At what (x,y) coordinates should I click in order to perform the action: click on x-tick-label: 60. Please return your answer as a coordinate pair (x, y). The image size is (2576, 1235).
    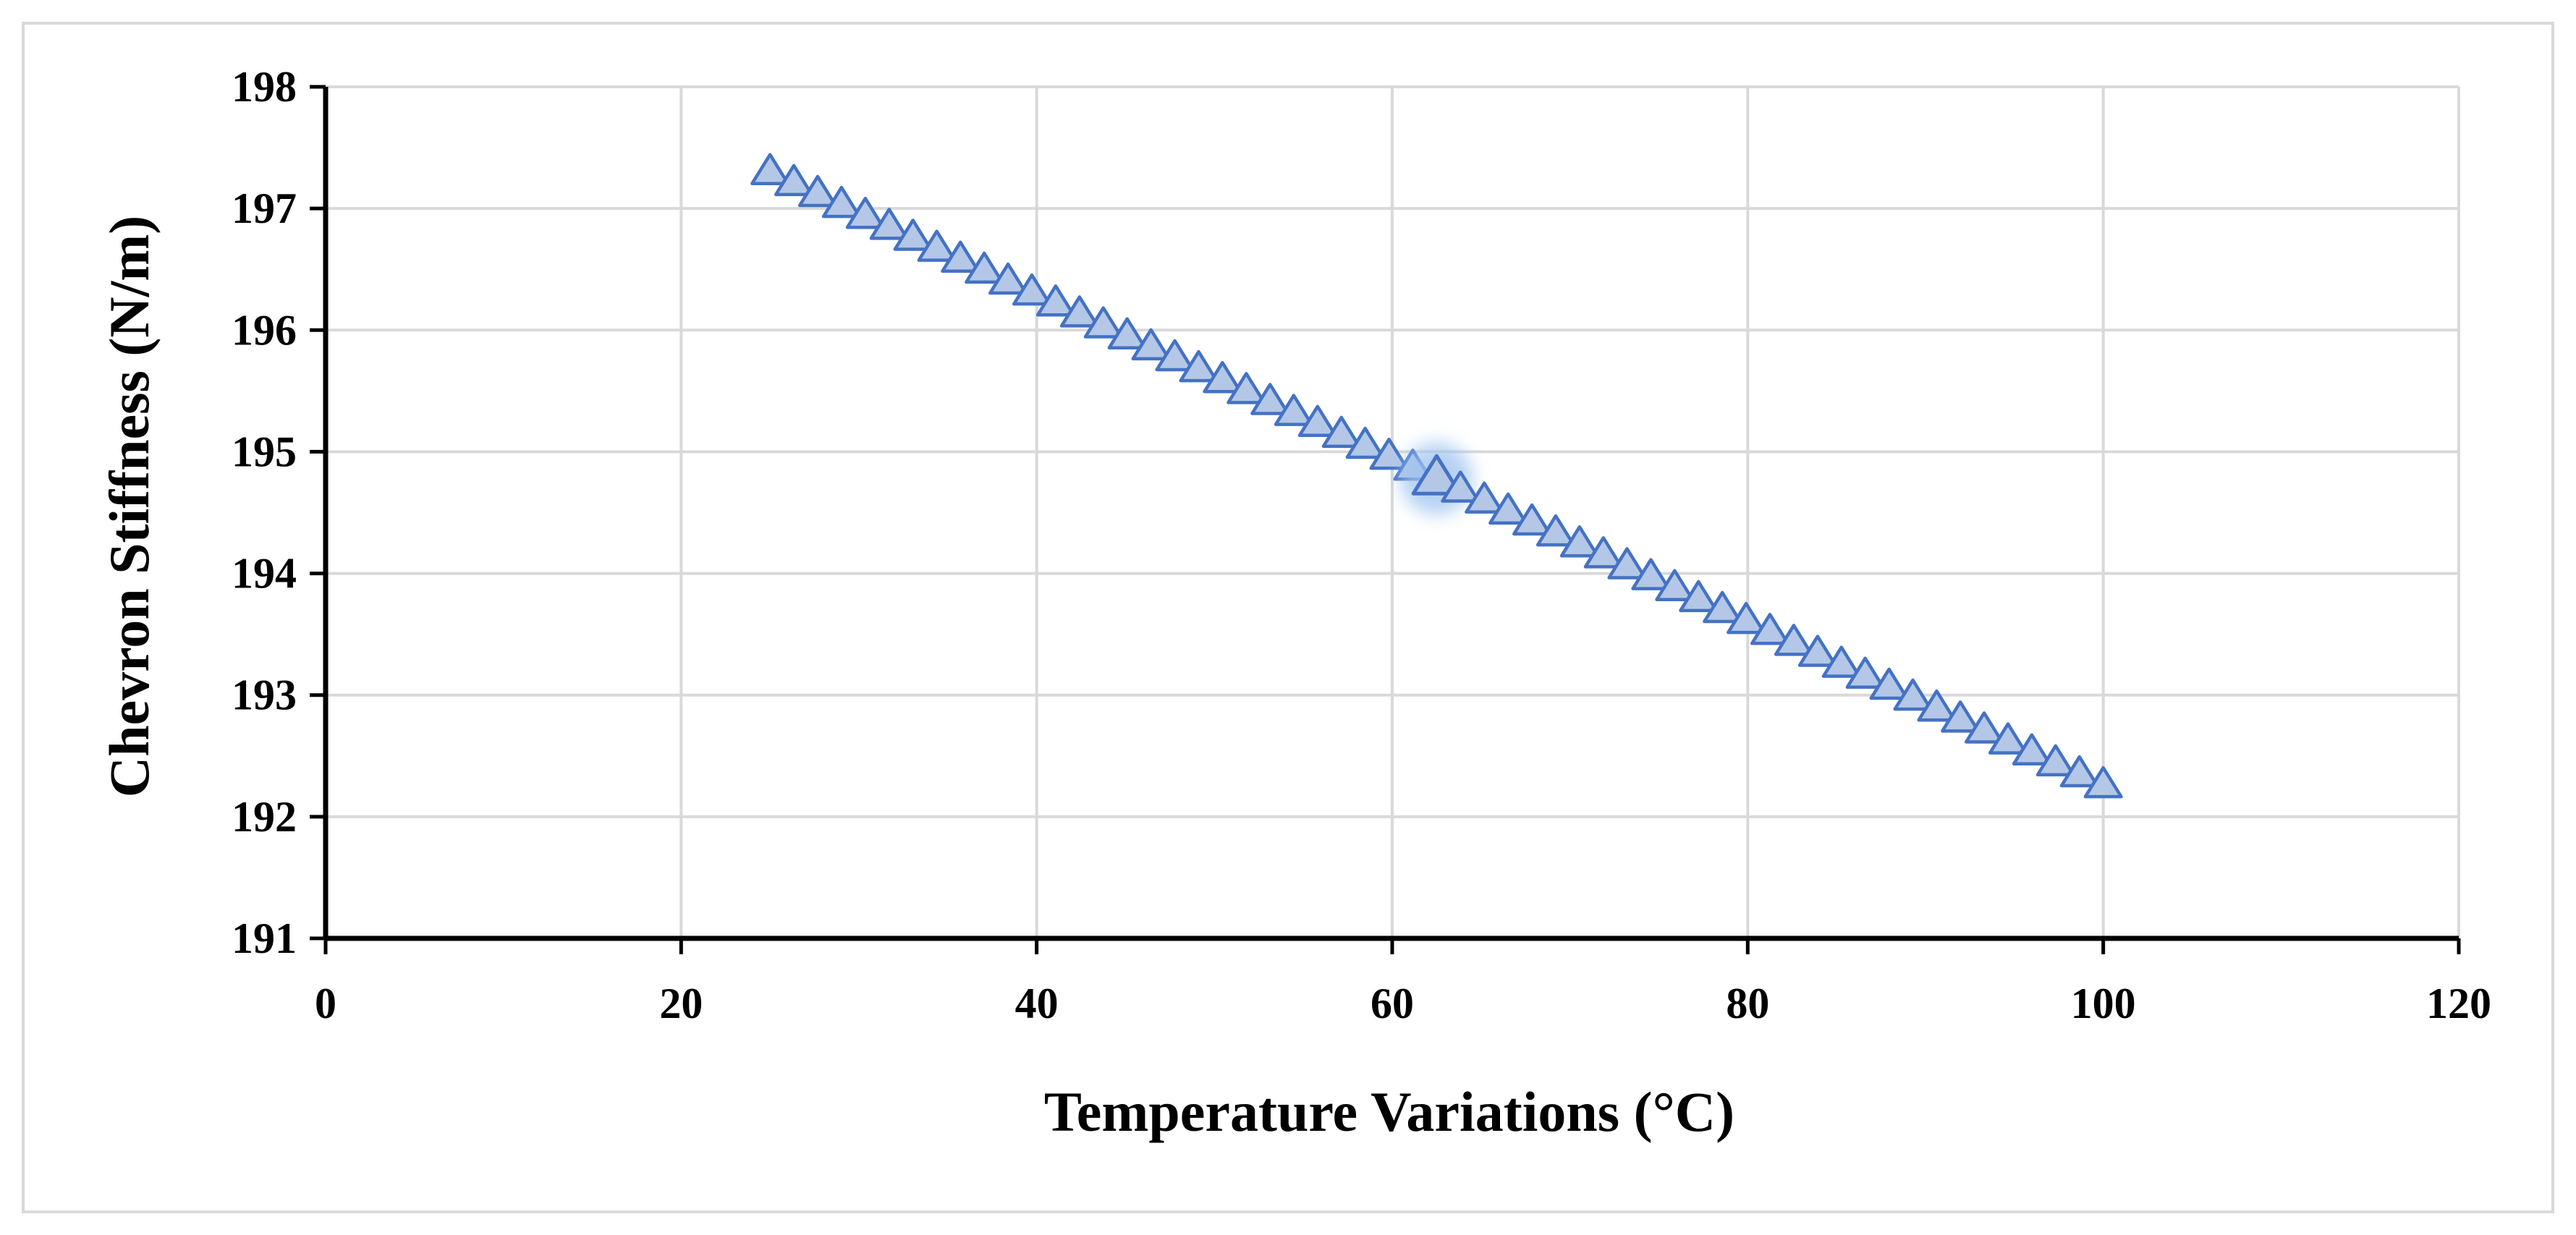
    Looking at the image, I should click on (1392, 1004).